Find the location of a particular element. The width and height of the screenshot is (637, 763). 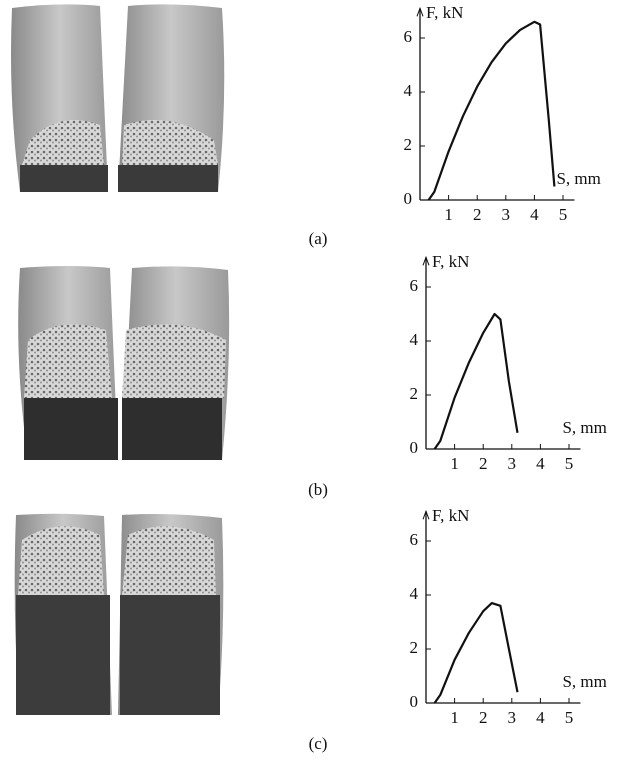

panel-label: (a) is located at coordinates (318, 238).